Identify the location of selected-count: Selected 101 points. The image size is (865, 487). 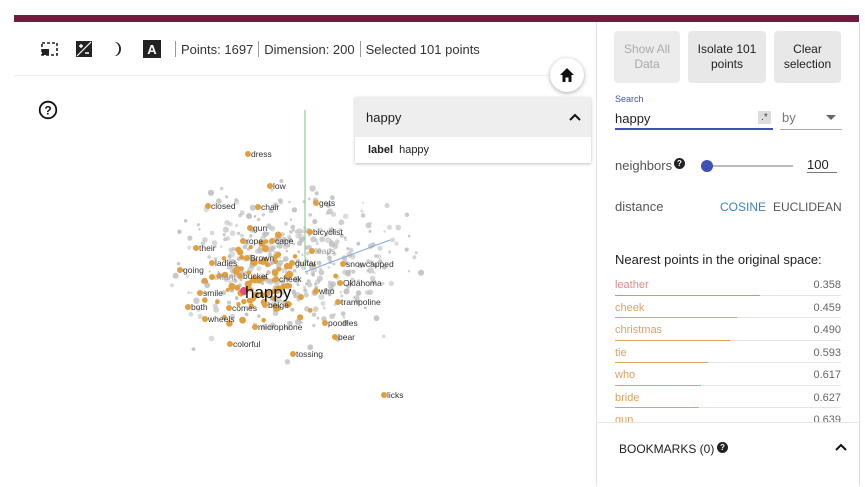
(422, 49).